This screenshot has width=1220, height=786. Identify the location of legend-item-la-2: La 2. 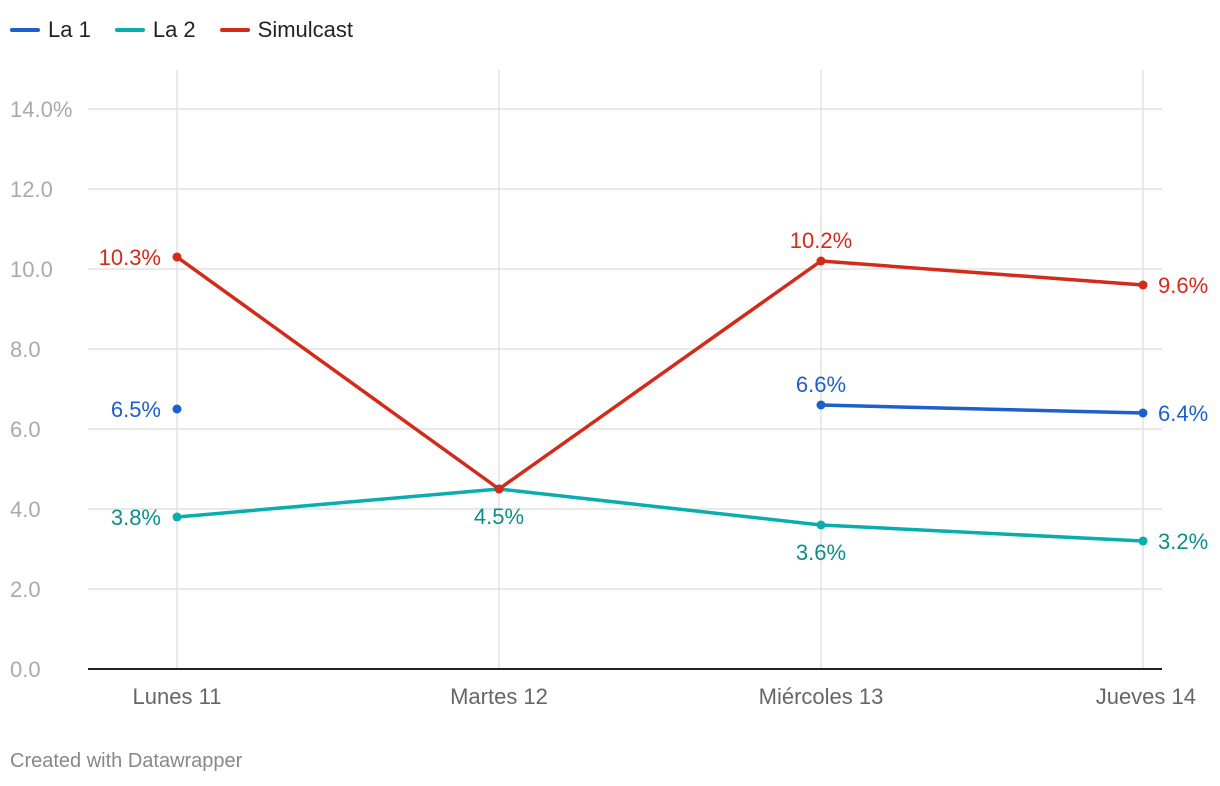
(155, 30).